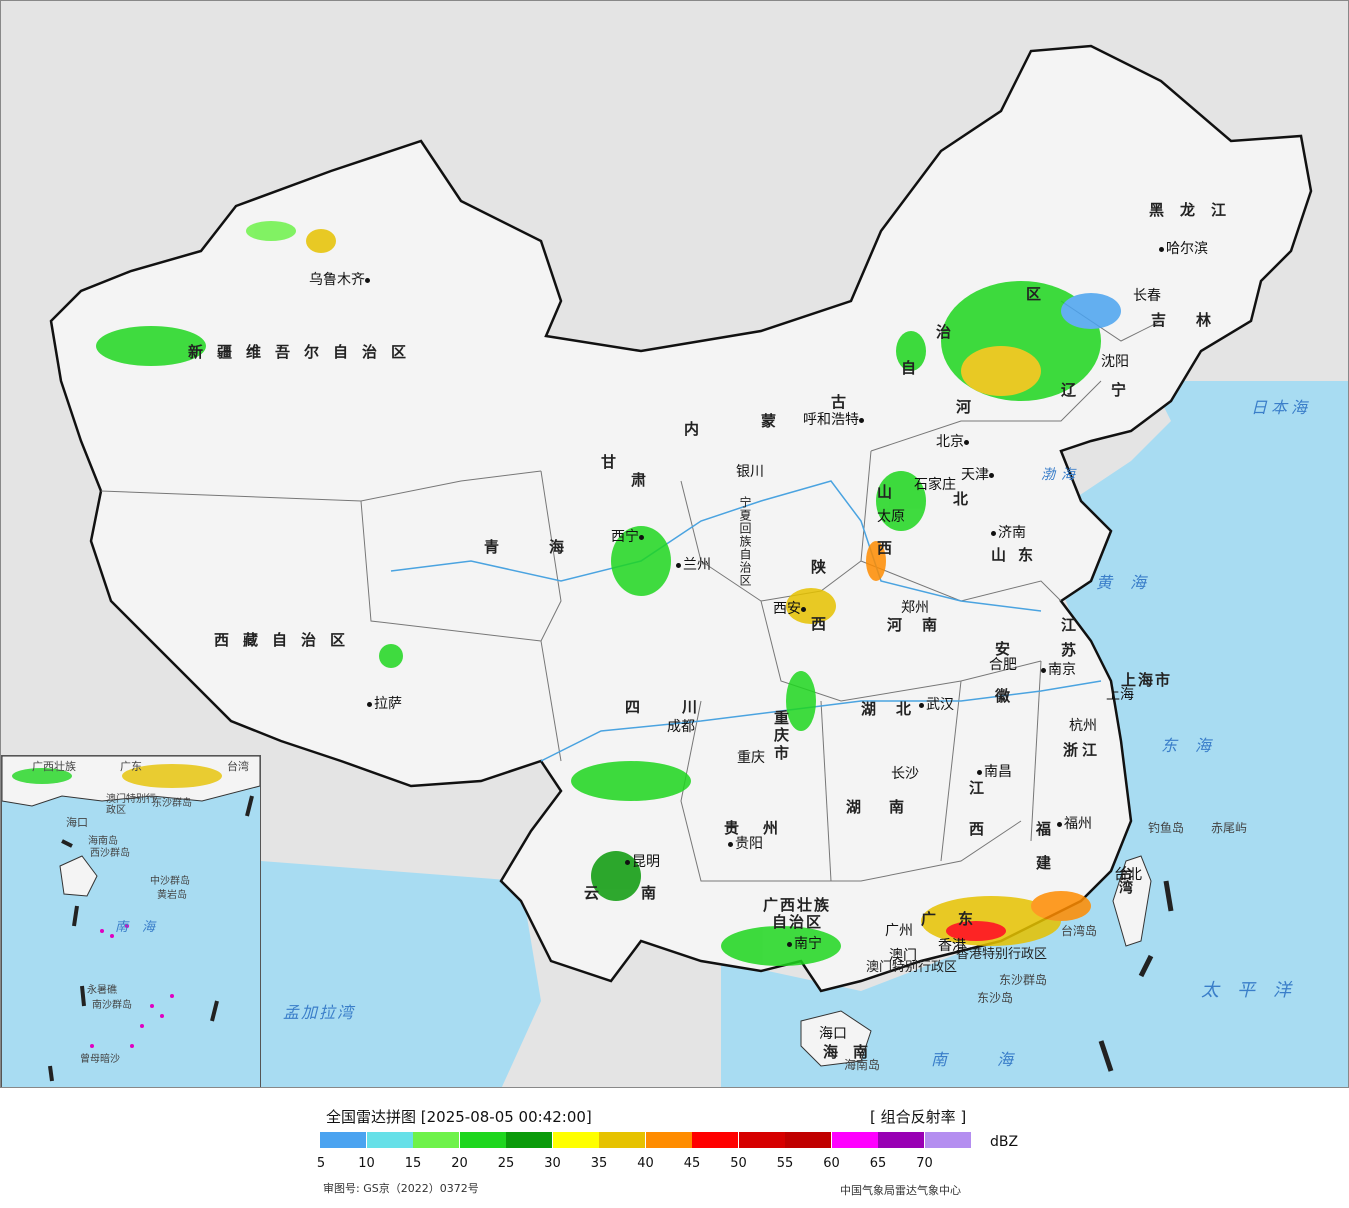 The image size is (1349, 1208). What do you see at coordinates (112, 1005) in the screenshot?
I see `inset-nansha: 南沙群岛` at bounding box center [112, 1005].